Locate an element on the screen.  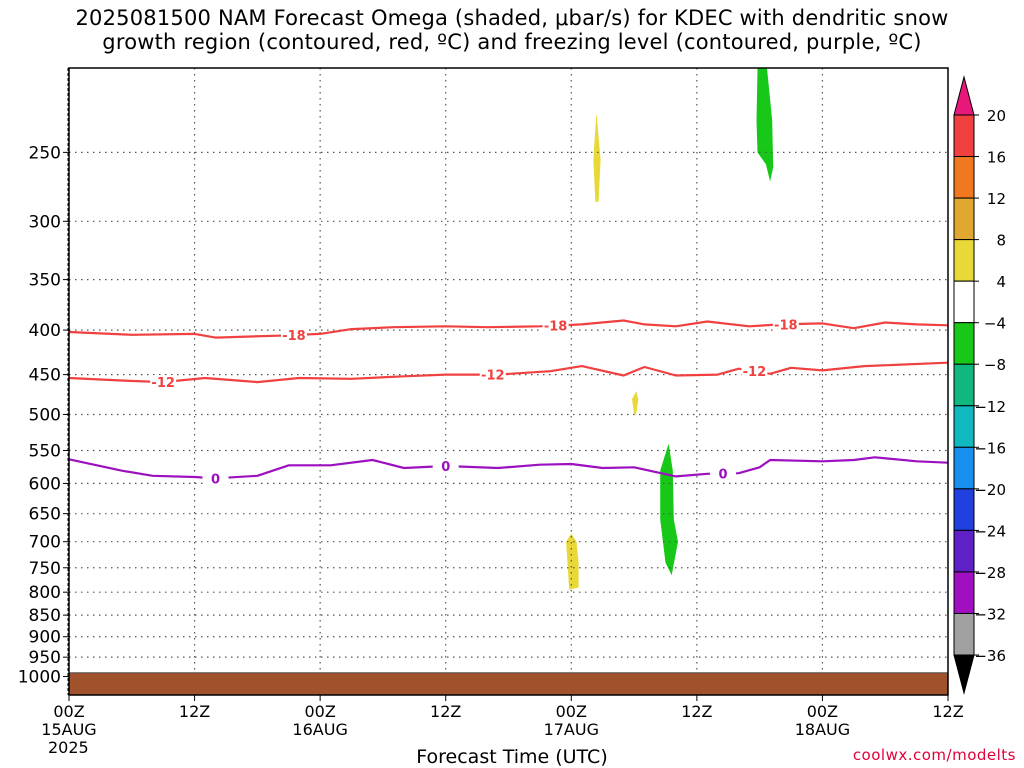
x-tick-label-6: 00Z is located at coordinates (822, 711).